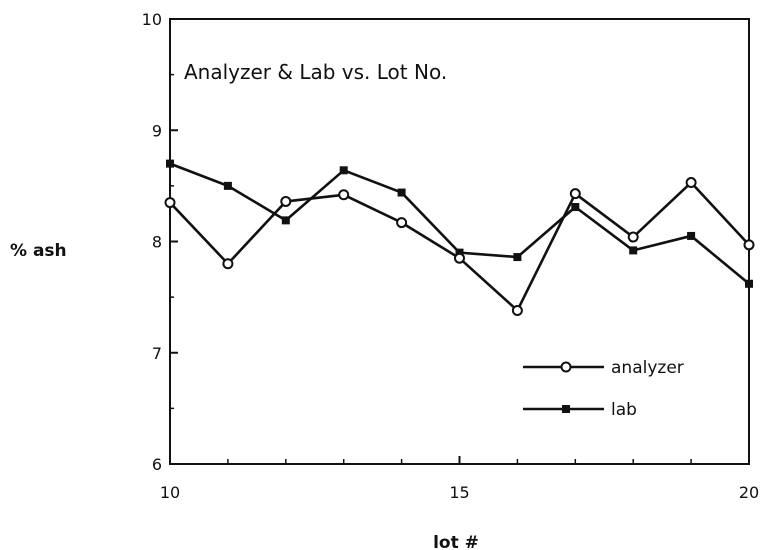  I want to click on legend-label: lab, so click(624, 410).